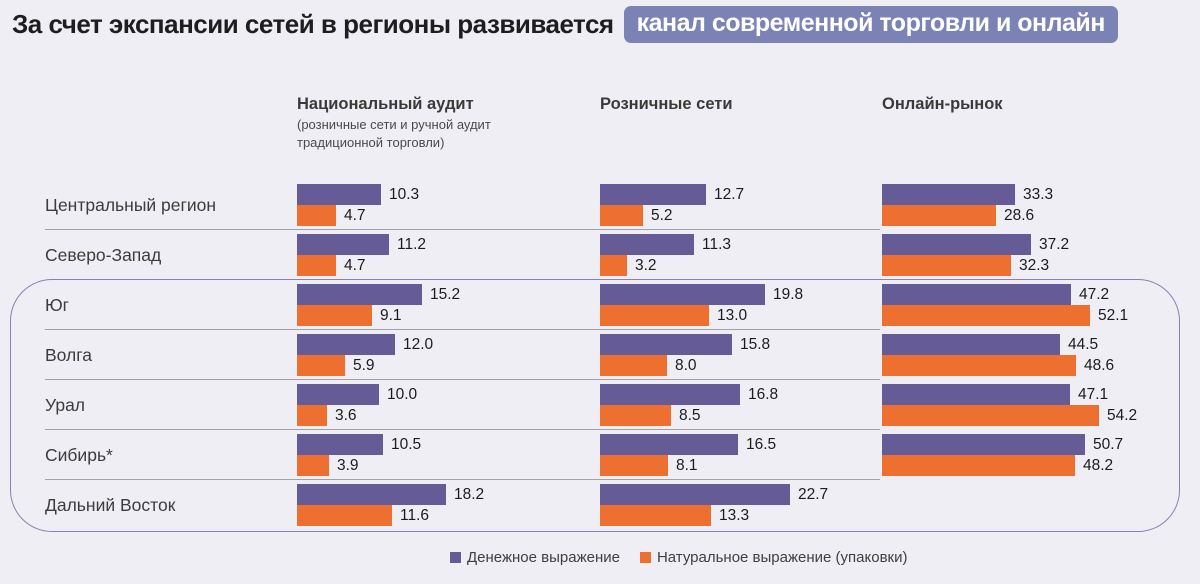  I want to click on volume-value: 11.6, so click(415, 515).